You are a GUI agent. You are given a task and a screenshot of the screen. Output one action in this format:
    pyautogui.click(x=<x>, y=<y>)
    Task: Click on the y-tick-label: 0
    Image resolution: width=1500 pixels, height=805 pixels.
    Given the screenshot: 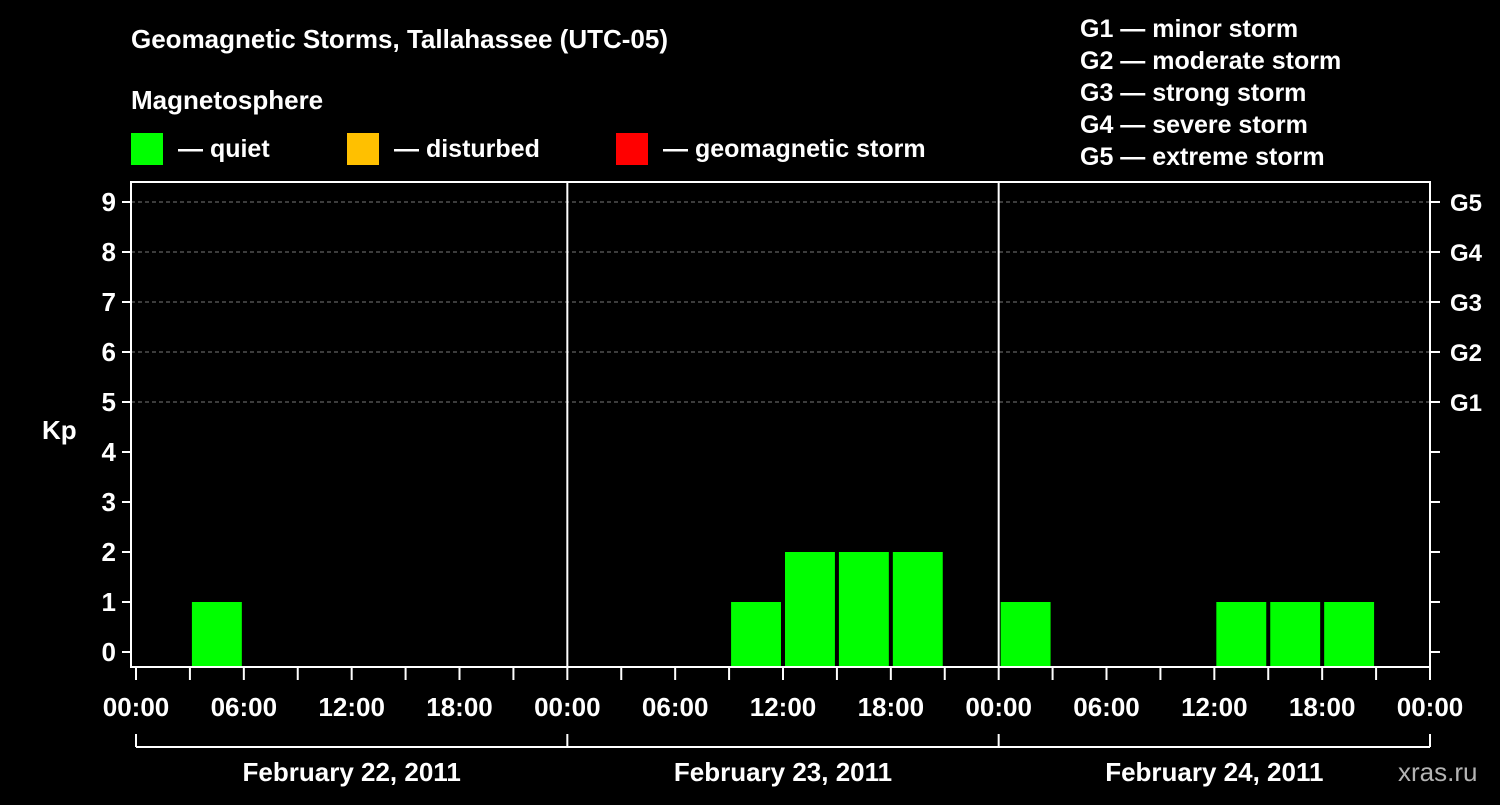 What is the action you would take?
    pyautogui.click(x=109, y=652)
    